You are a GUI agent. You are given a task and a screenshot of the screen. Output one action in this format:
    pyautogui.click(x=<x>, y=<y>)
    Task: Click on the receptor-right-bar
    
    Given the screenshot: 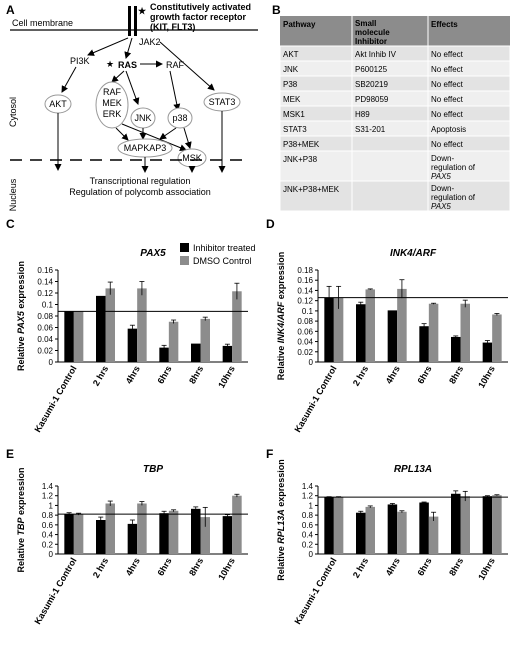 What is the action you would take?
    pyautogui.click(x=135, y=21)
    